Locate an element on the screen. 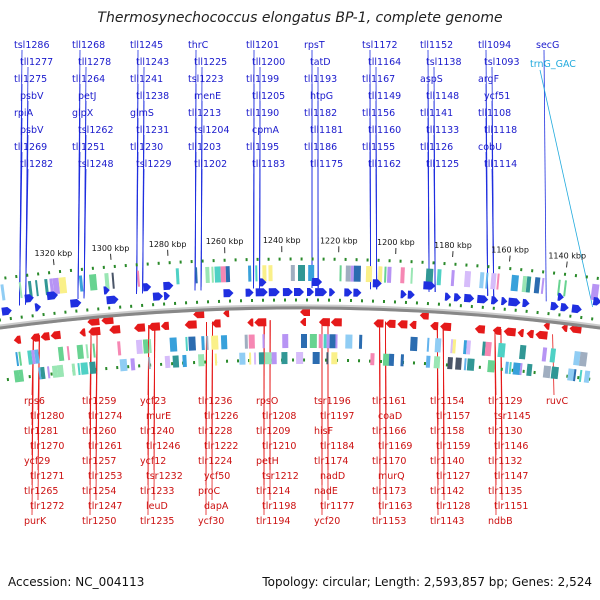 This screenshot has width=600, height=600. gene-label: rpiA is located at coordinates (24, 113).